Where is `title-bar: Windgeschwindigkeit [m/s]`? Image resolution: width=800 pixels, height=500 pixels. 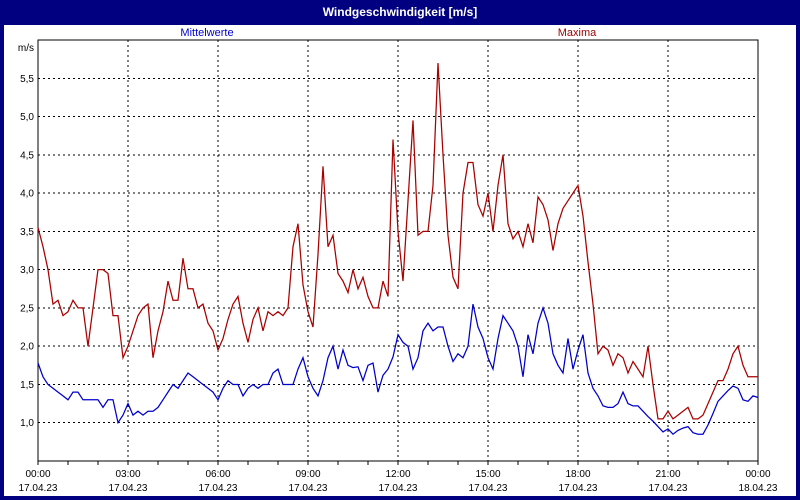
title-bar: Windgeschwindigkeit [m/s] is located at coordinates (400, 12).